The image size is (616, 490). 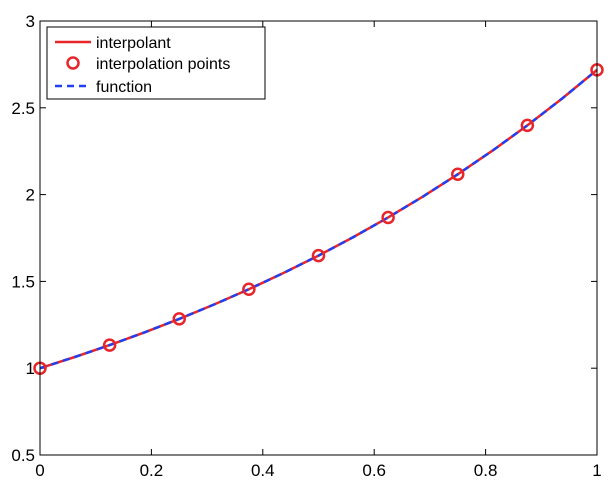 What do you see at coordinates (596, 470) in the screenshot?
I see `x-tick-label: 1` at bounding box center [596, 470].